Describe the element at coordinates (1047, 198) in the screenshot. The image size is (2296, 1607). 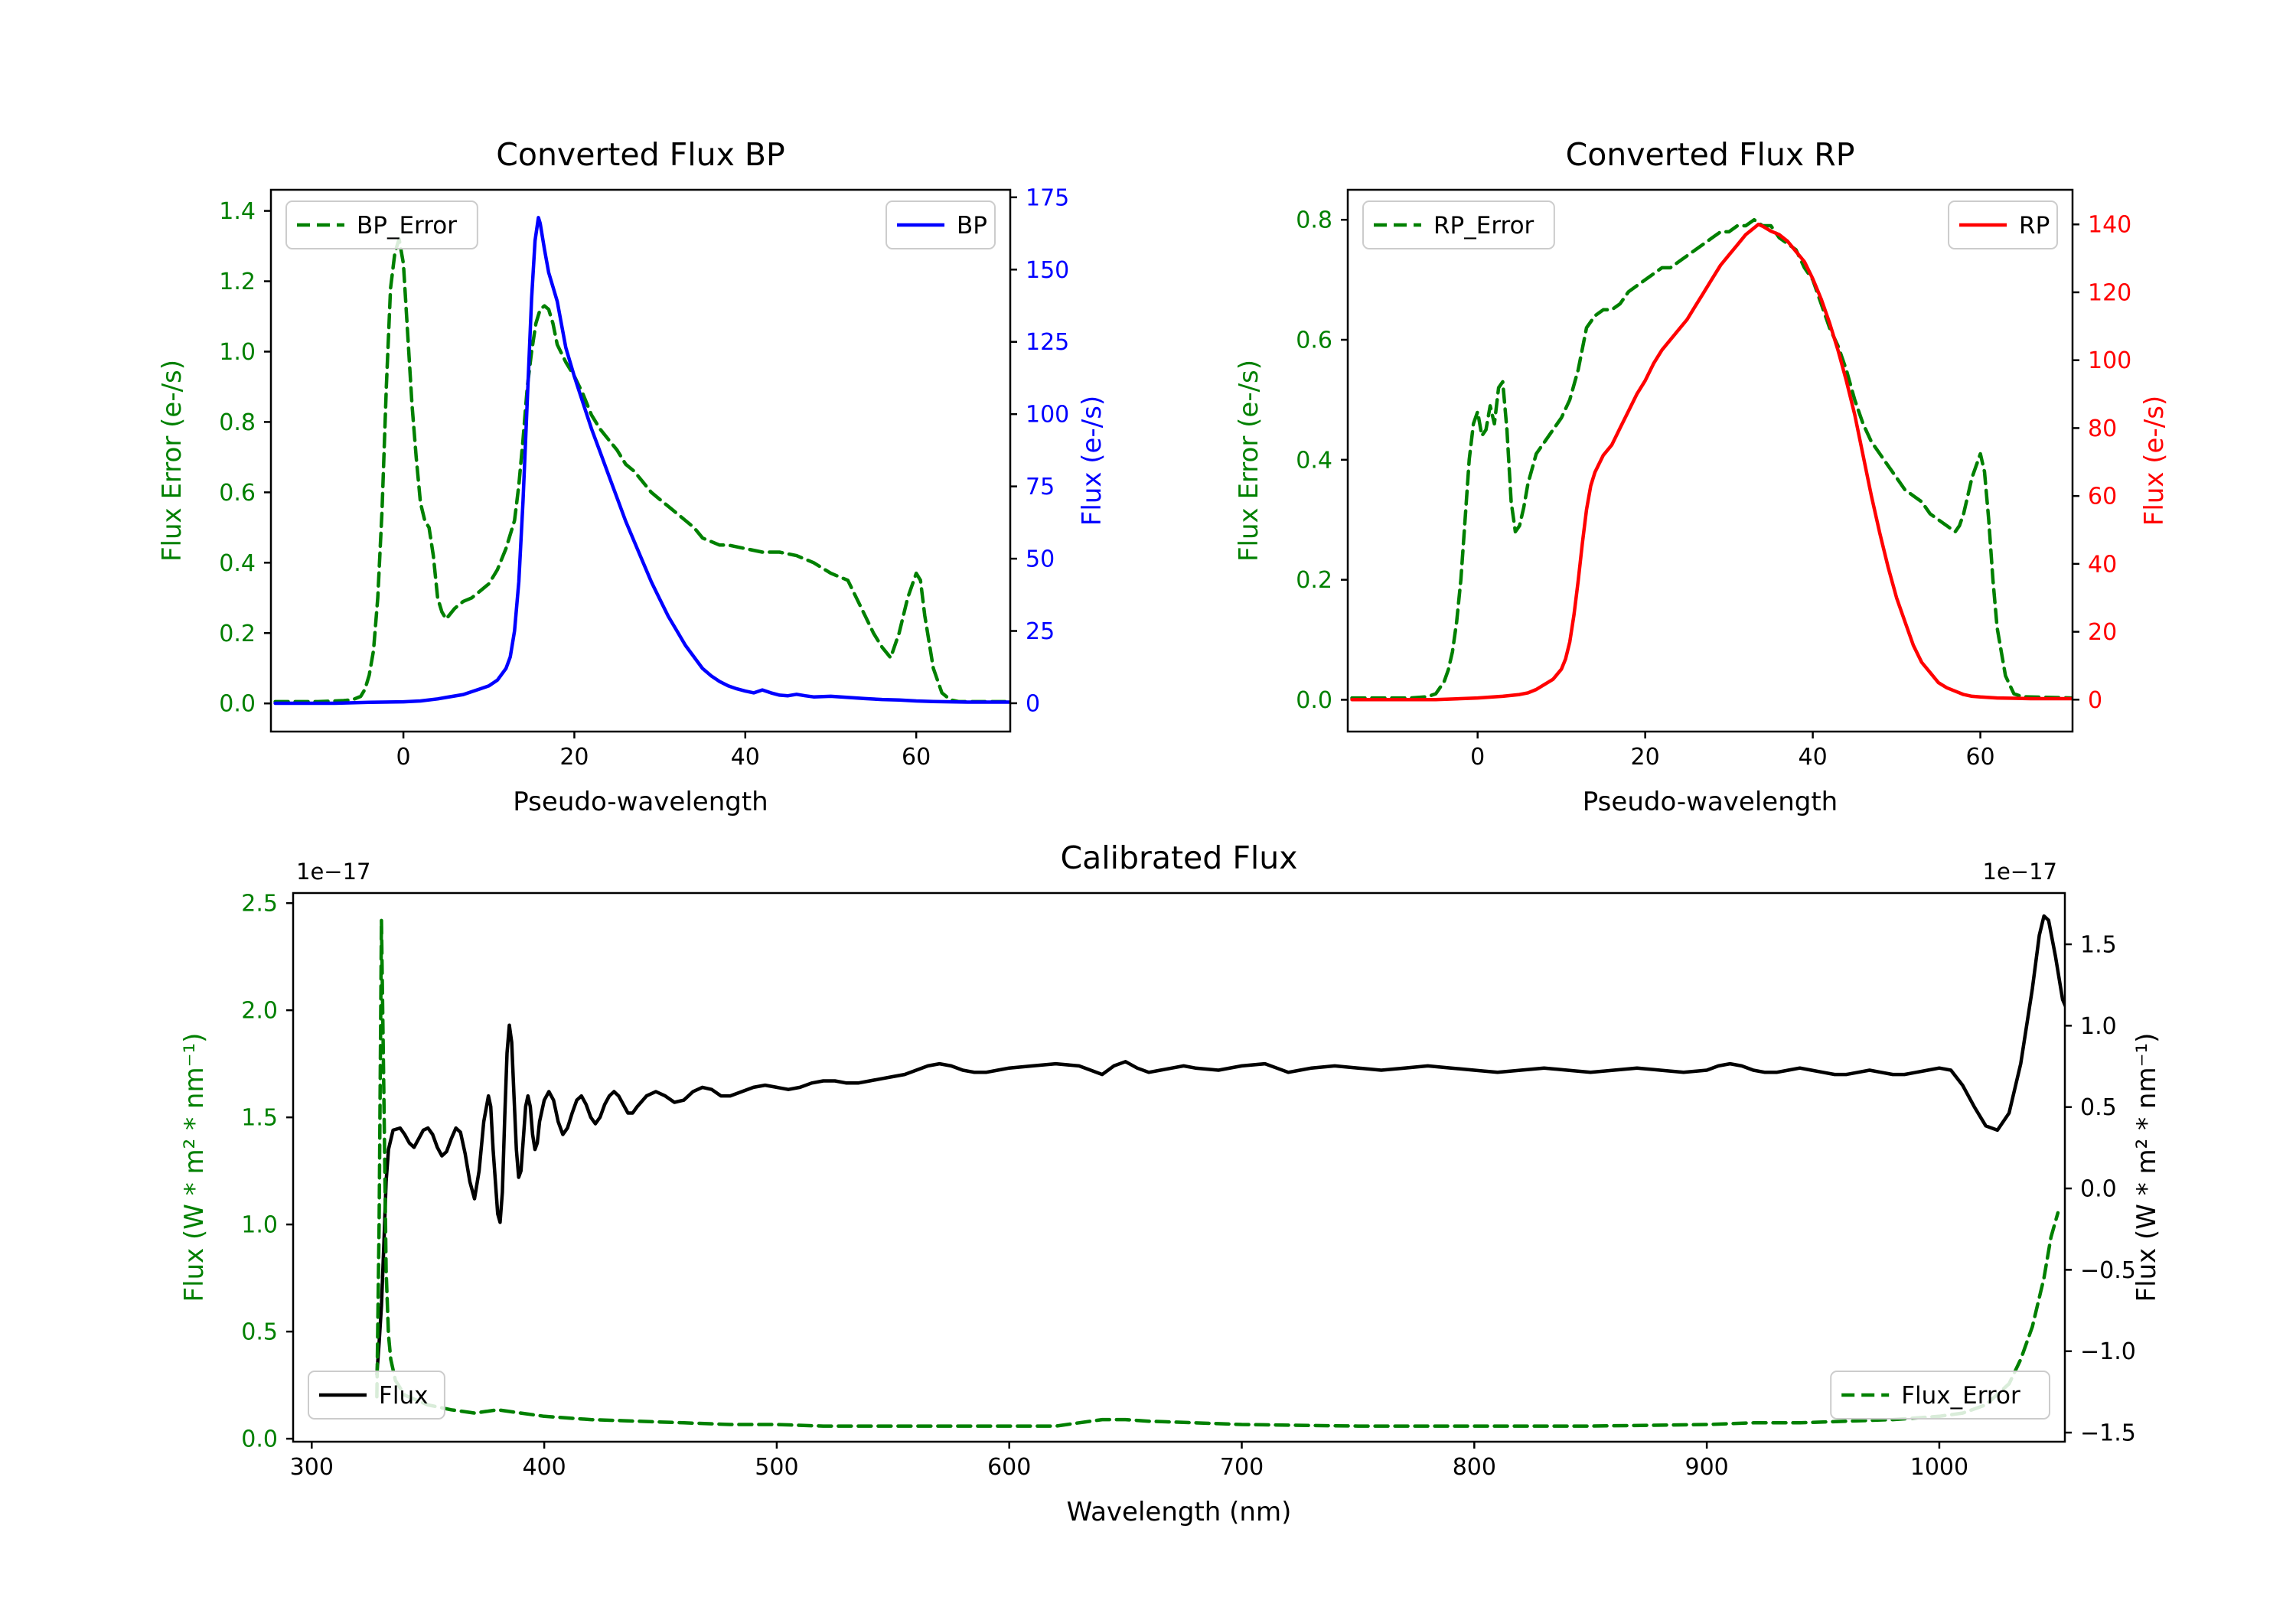
I see `right-tick-label: 175` at that location.